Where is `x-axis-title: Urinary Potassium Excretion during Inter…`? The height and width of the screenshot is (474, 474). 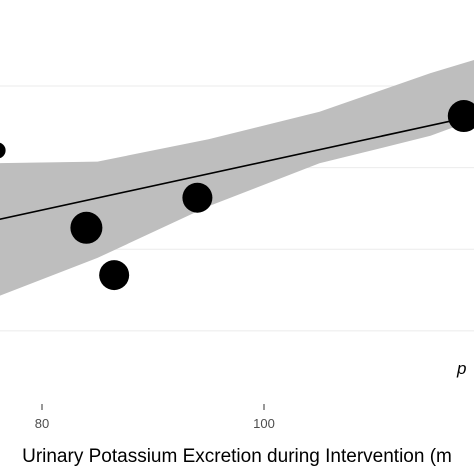
x-axis-title: Urinary Potassium Excretion during Inter… is located at coordinates (237, 456).